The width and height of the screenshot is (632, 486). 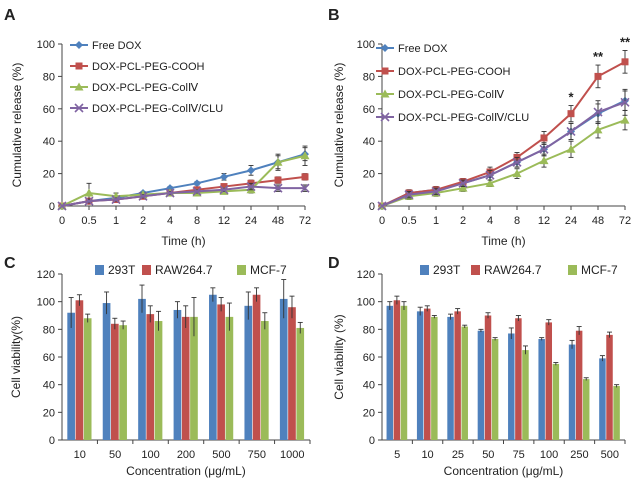 What do you see at coordinates (372, 207) in the screenshot?
I see `panel-b-ytick-label: 0` at bounding box center [372, 207].